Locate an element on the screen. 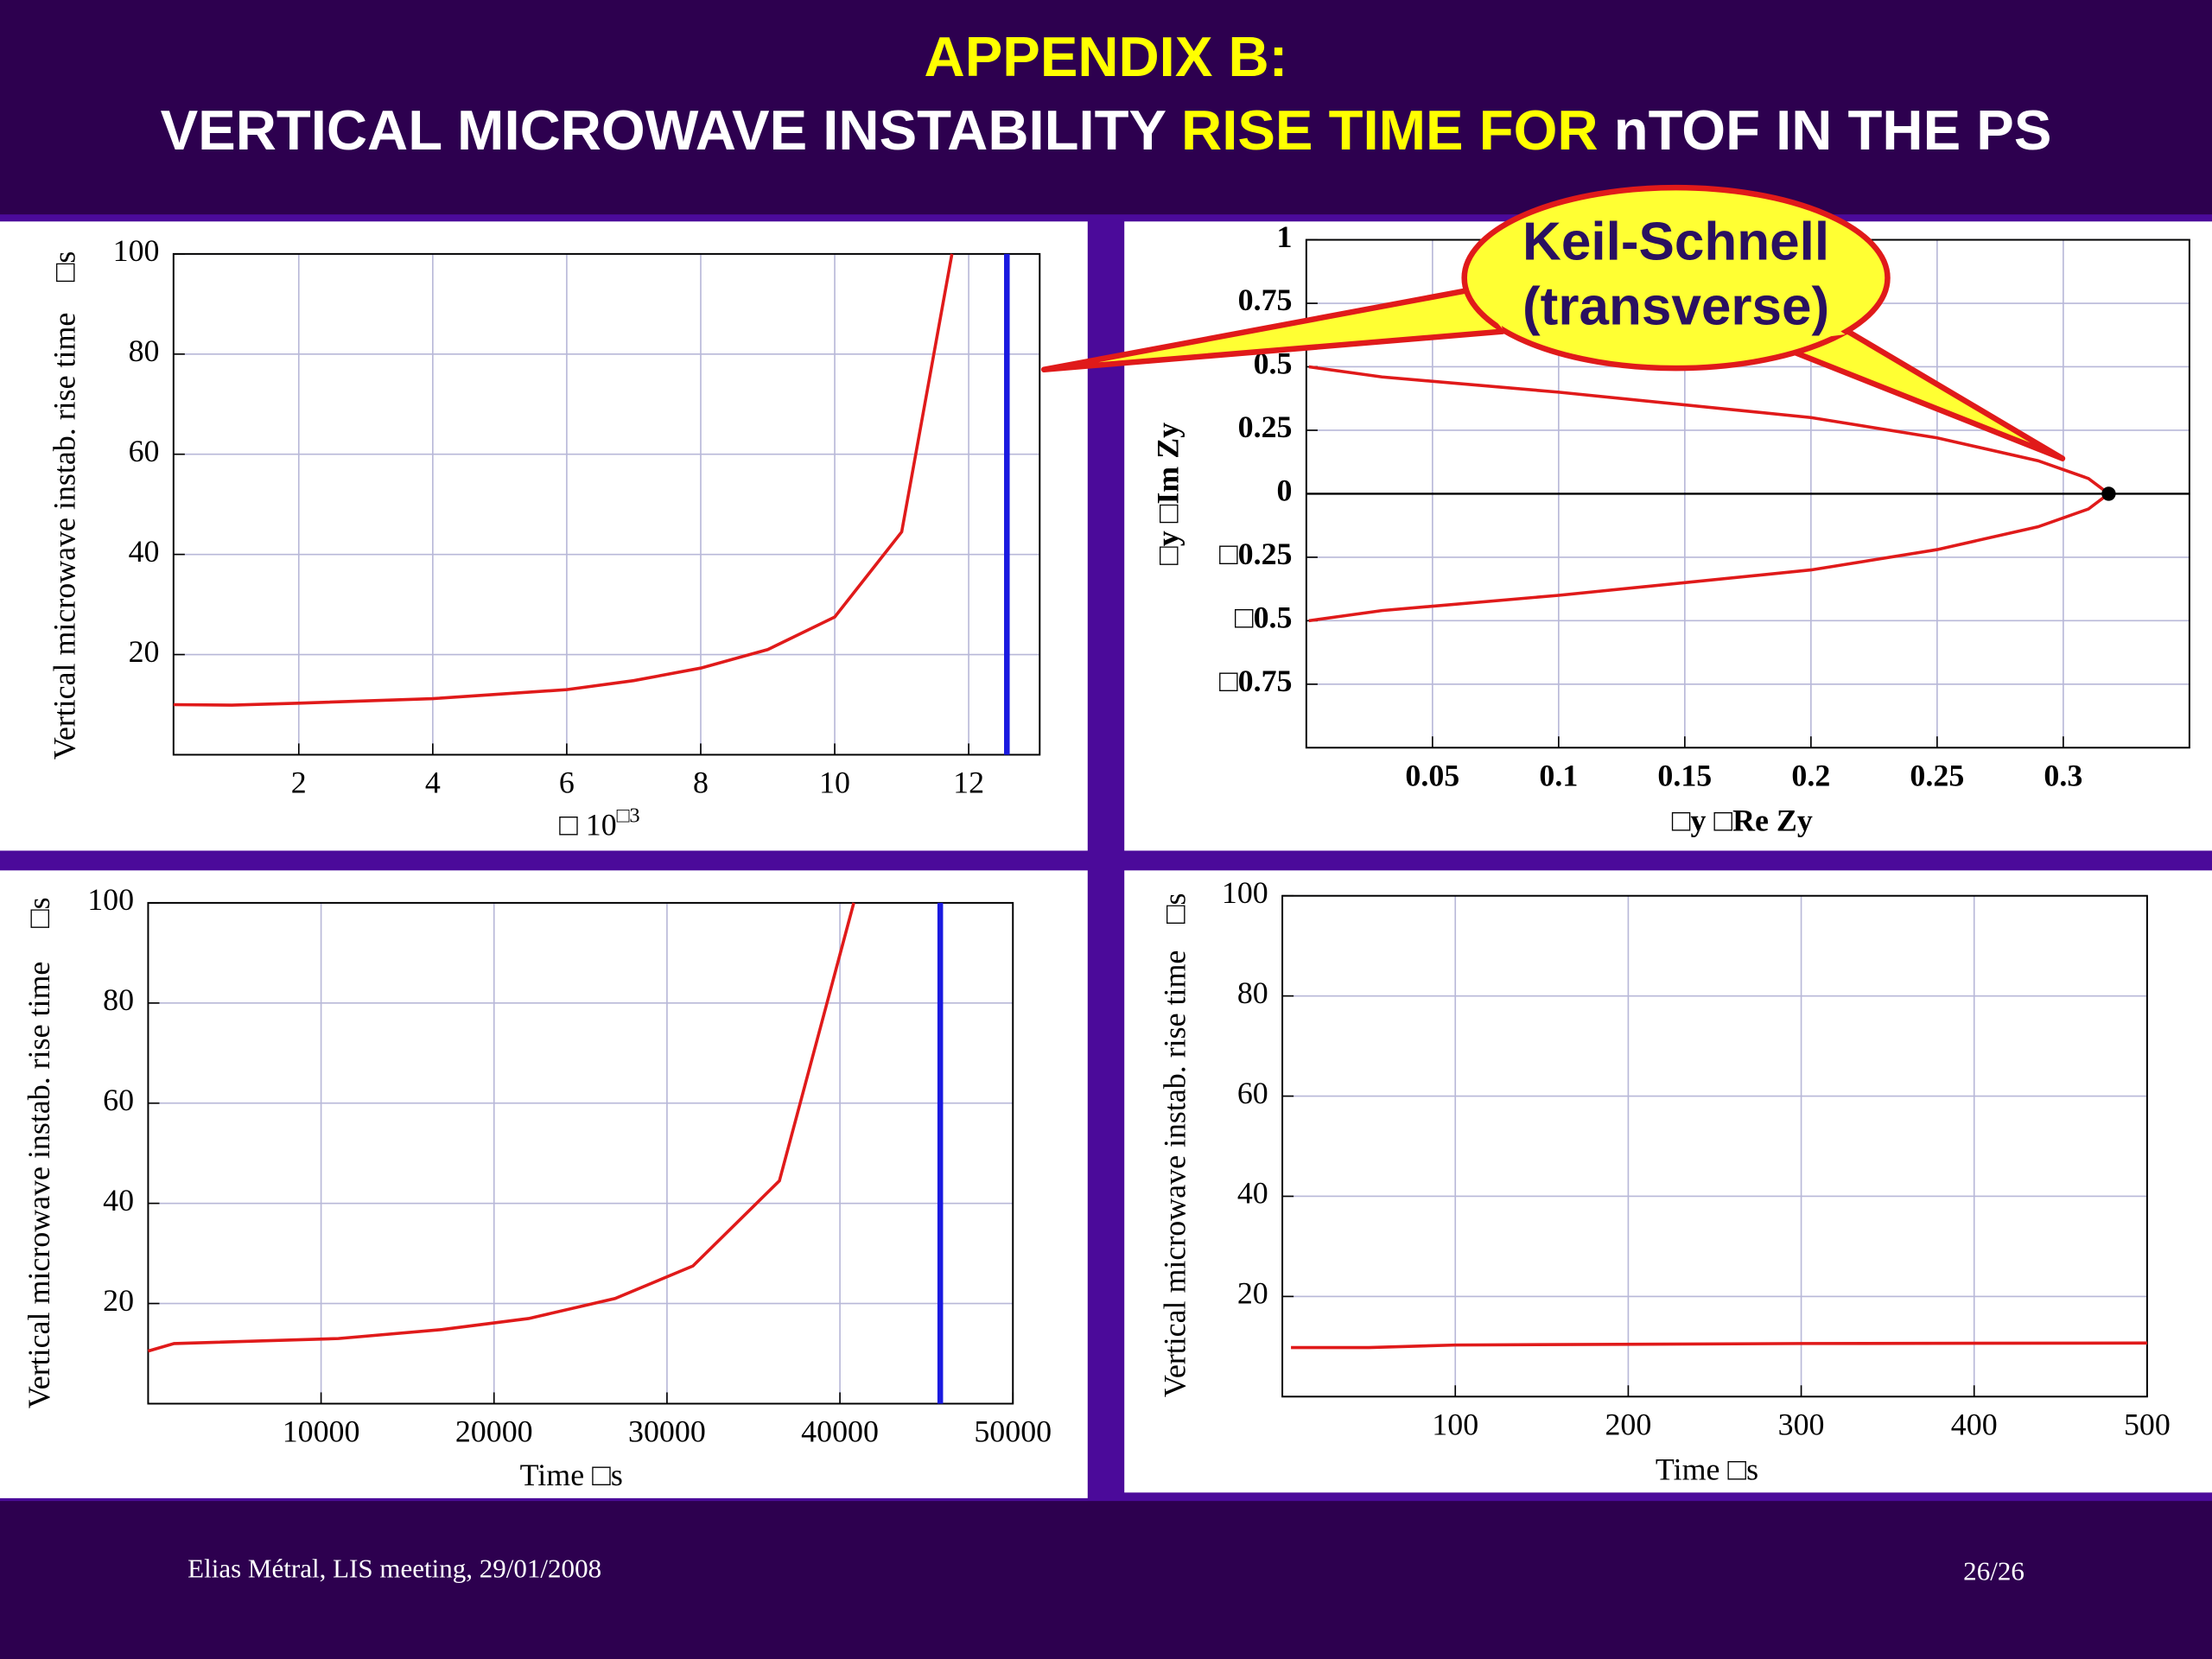 The width and height of the screenshot is (2212, 1659). title-part: VERTICAL MICROWAVE INSTABILITY is located at coordinates (671, 130).